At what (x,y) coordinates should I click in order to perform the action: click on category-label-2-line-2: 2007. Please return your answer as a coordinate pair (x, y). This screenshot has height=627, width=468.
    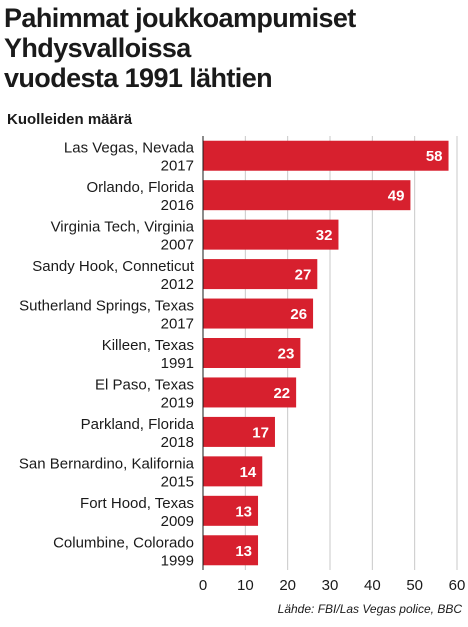
    Looking at the image, I should click on (177, 245).